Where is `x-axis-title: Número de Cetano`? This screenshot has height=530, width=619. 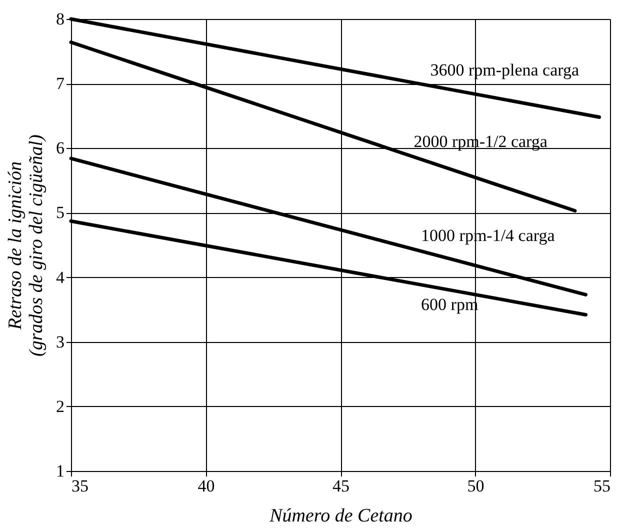
x-axis-title: Número de Cetano is located at coordinates (340, 516).